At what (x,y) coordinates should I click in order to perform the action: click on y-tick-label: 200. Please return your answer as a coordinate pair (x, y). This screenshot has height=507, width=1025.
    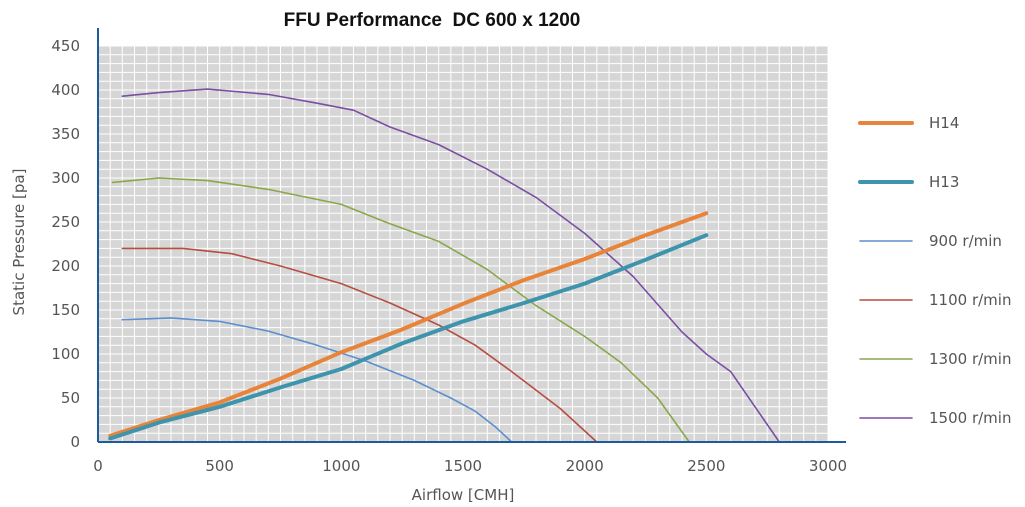
    Looking at the image, I should click on (65, 266).